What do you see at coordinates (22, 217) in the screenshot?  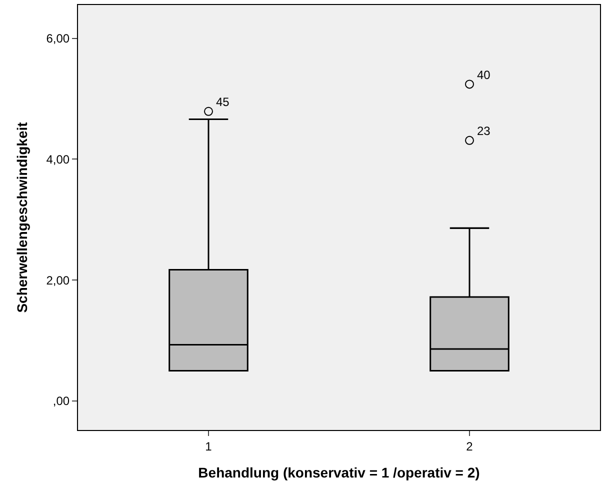 I see `y-axis-title: Scherwellengeschwindigkeit` at bounding box center [22, 217].